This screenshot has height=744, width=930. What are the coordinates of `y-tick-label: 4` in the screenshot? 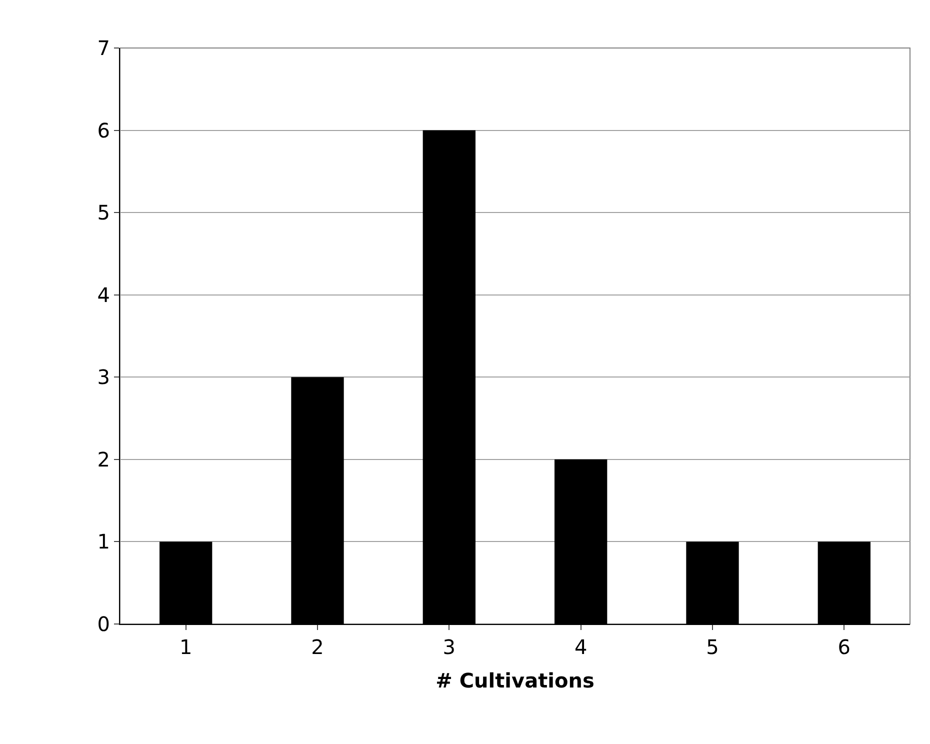 It's located at (103, 294).